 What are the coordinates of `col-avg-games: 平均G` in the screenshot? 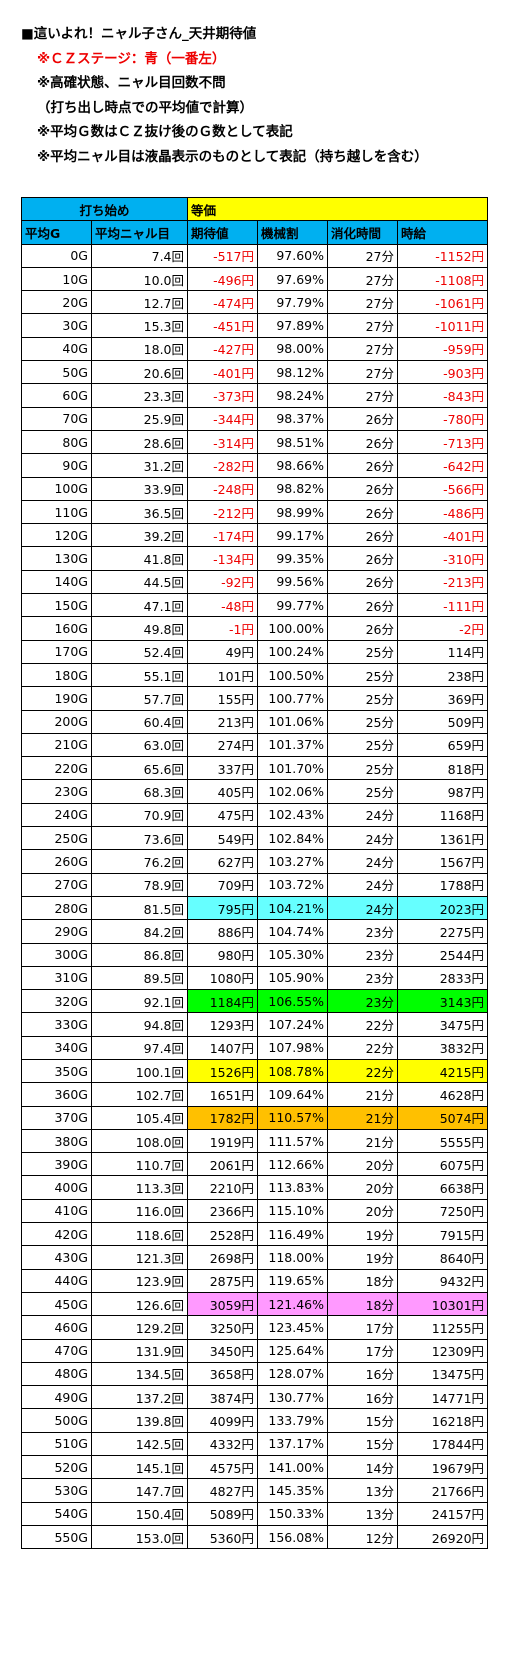 It's located at (56, 232).